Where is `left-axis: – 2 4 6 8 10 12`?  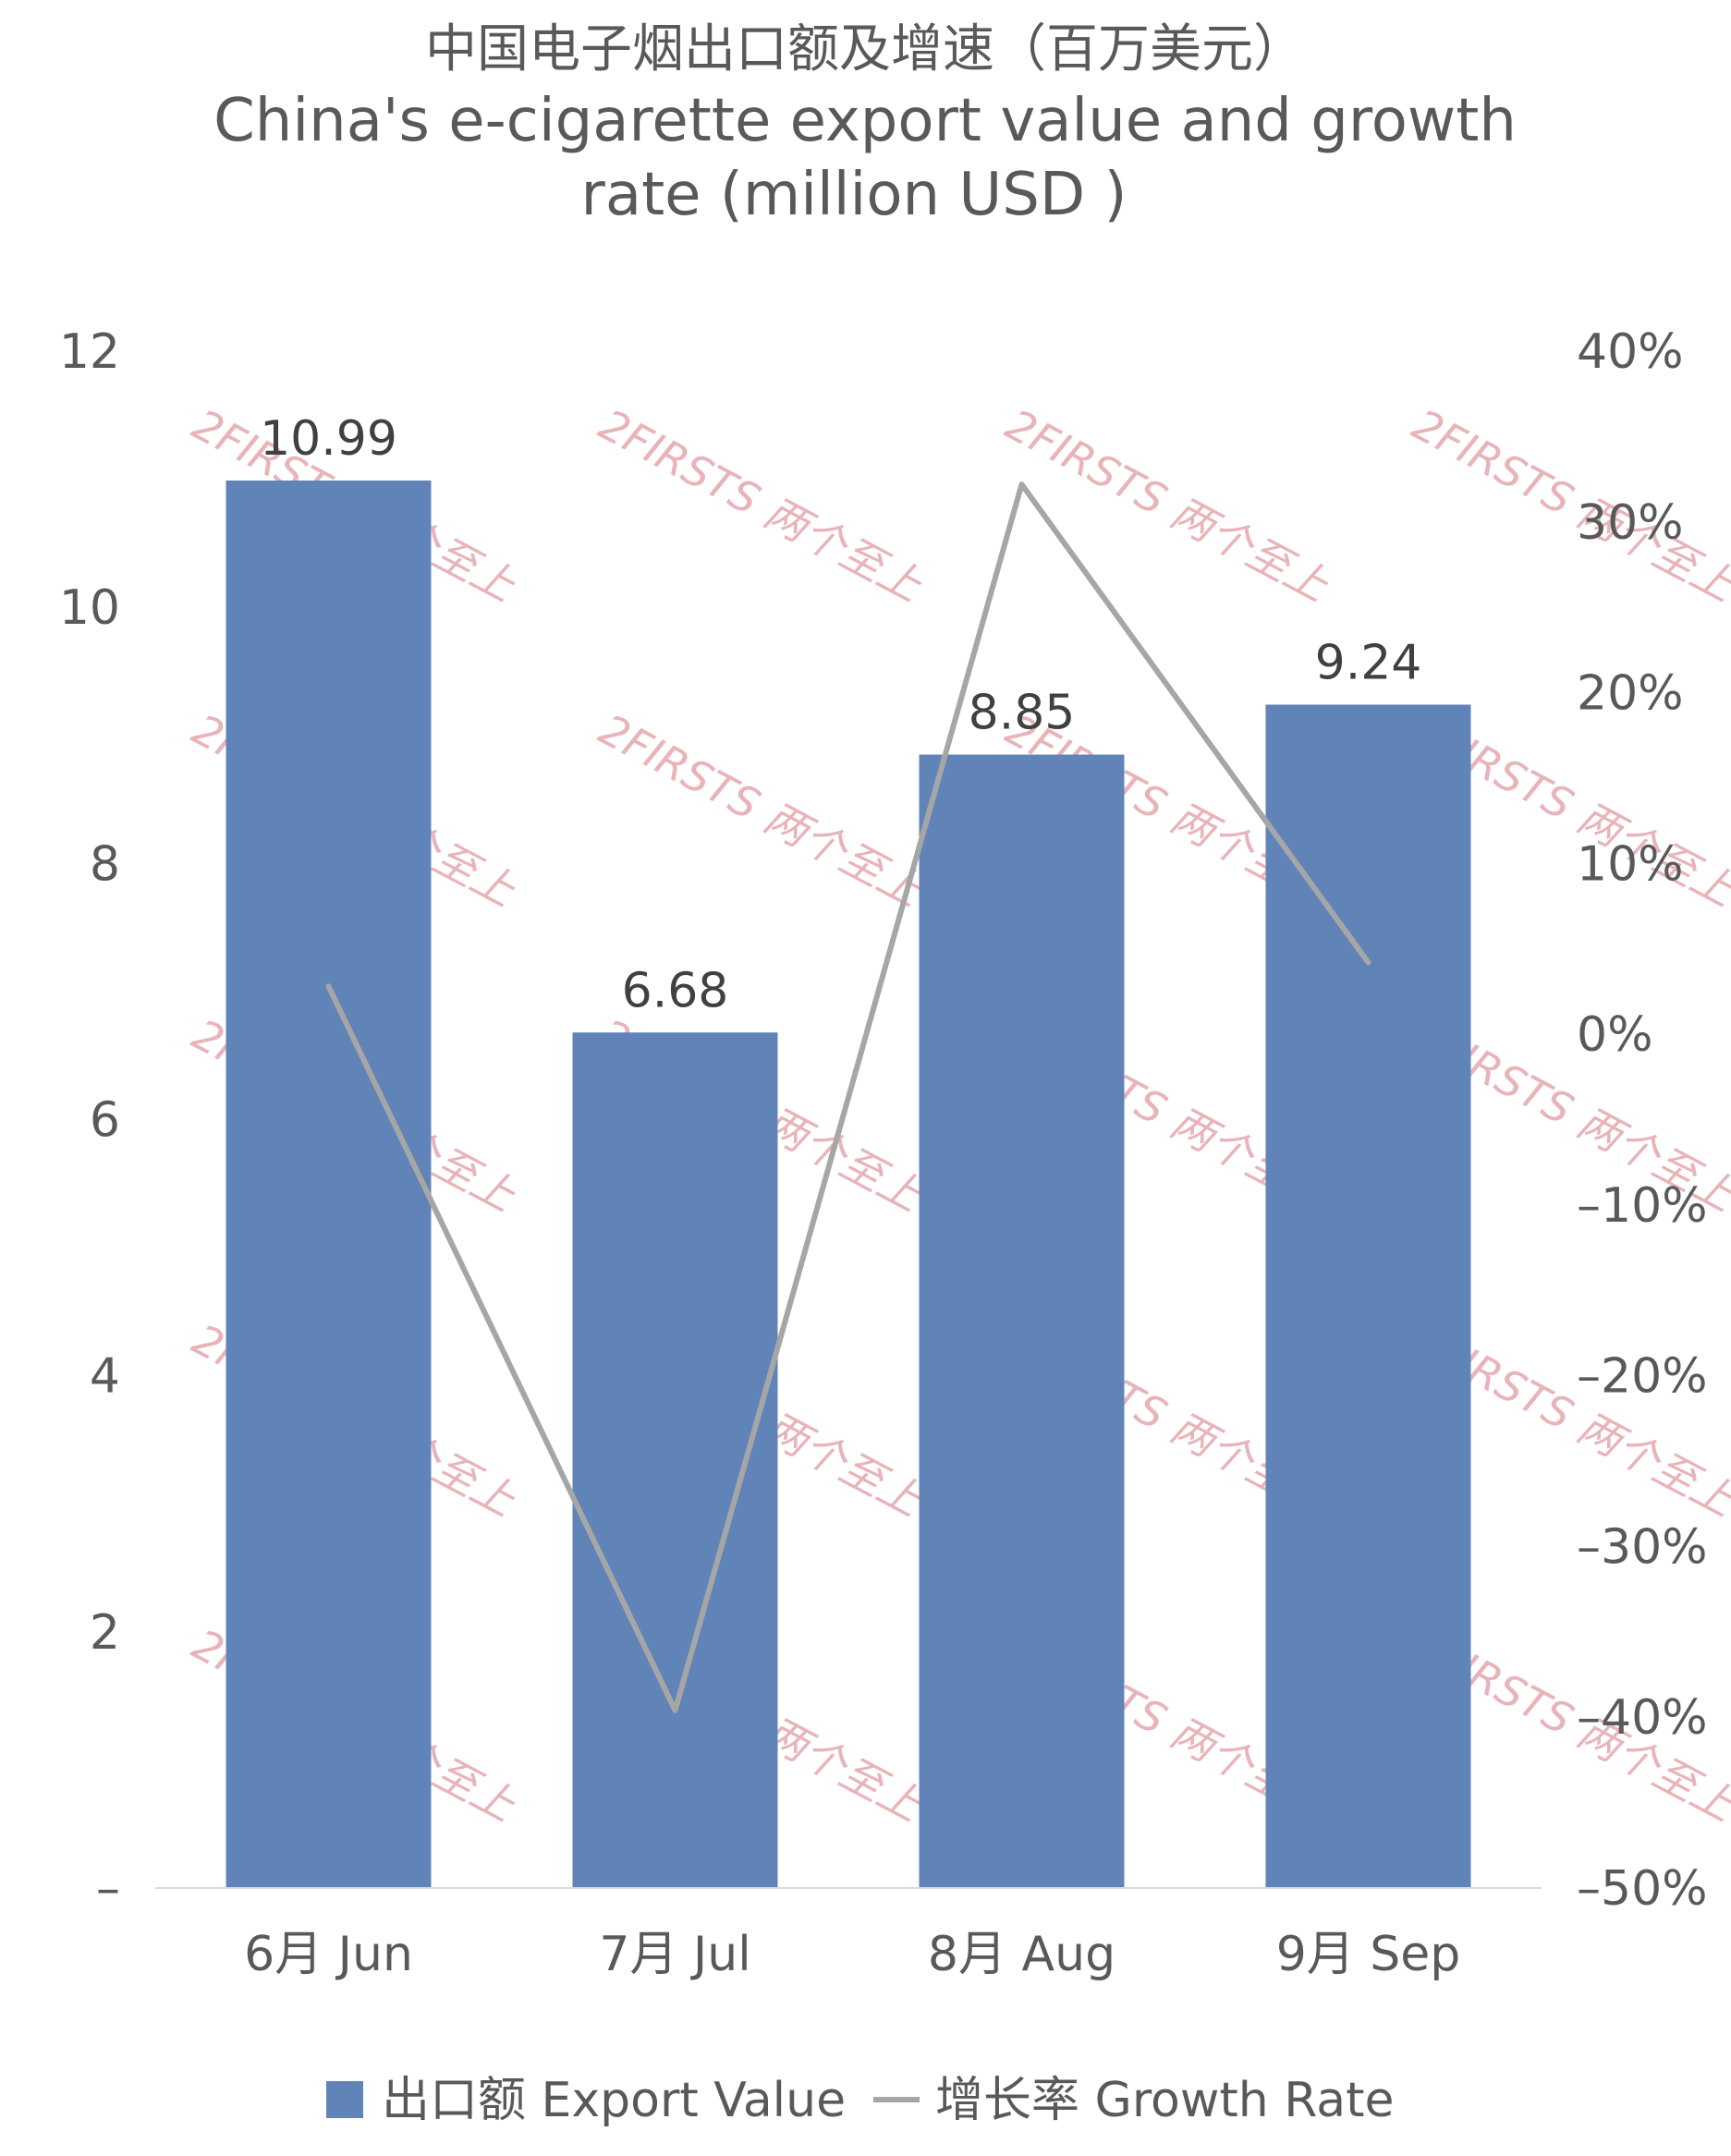
left-axis: – 2 4 6 8 10 12 is located at coordinates (89, 1120).